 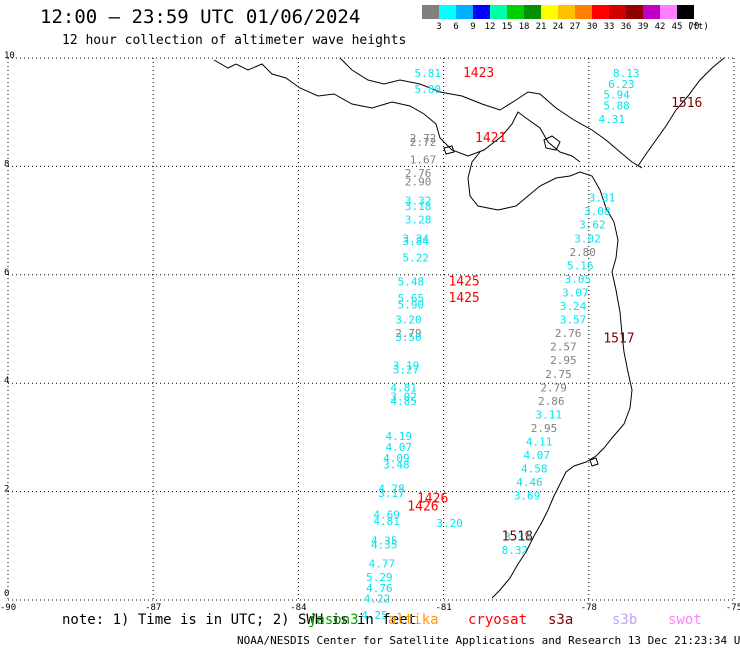 I want to click on wave-height-value: 3.07, so click(x=575, y=292).